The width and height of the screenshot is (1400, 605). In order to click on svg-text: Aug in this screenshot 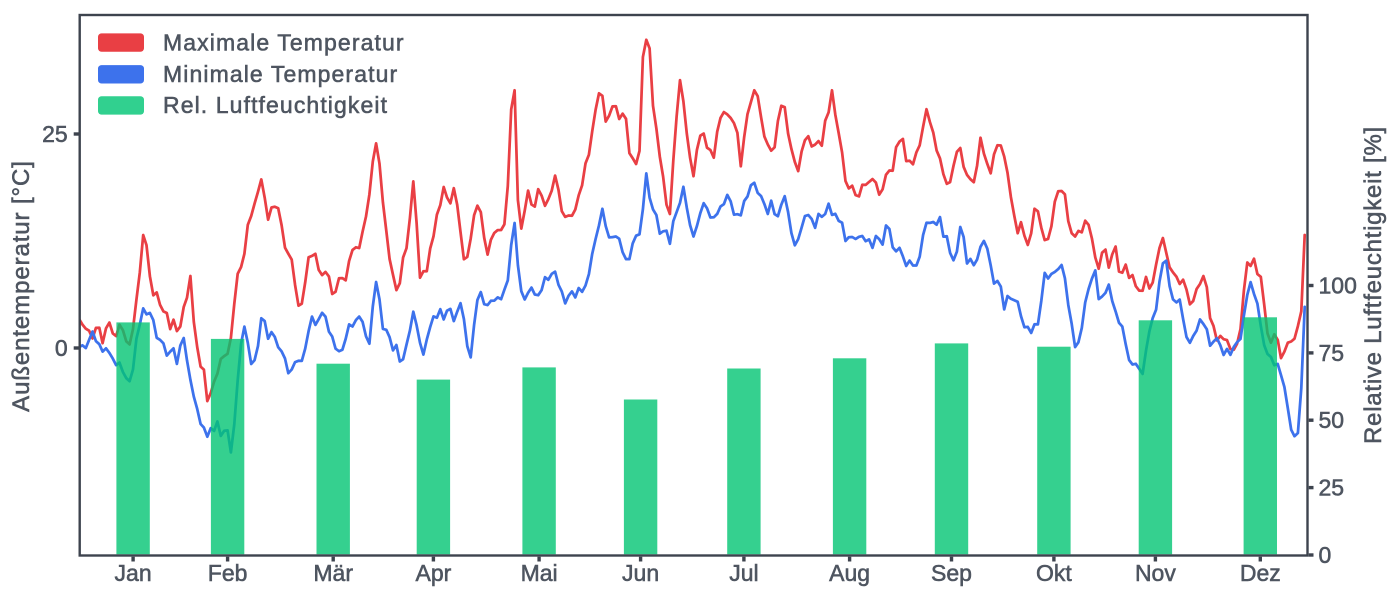, I will do `click(849, 573)`.